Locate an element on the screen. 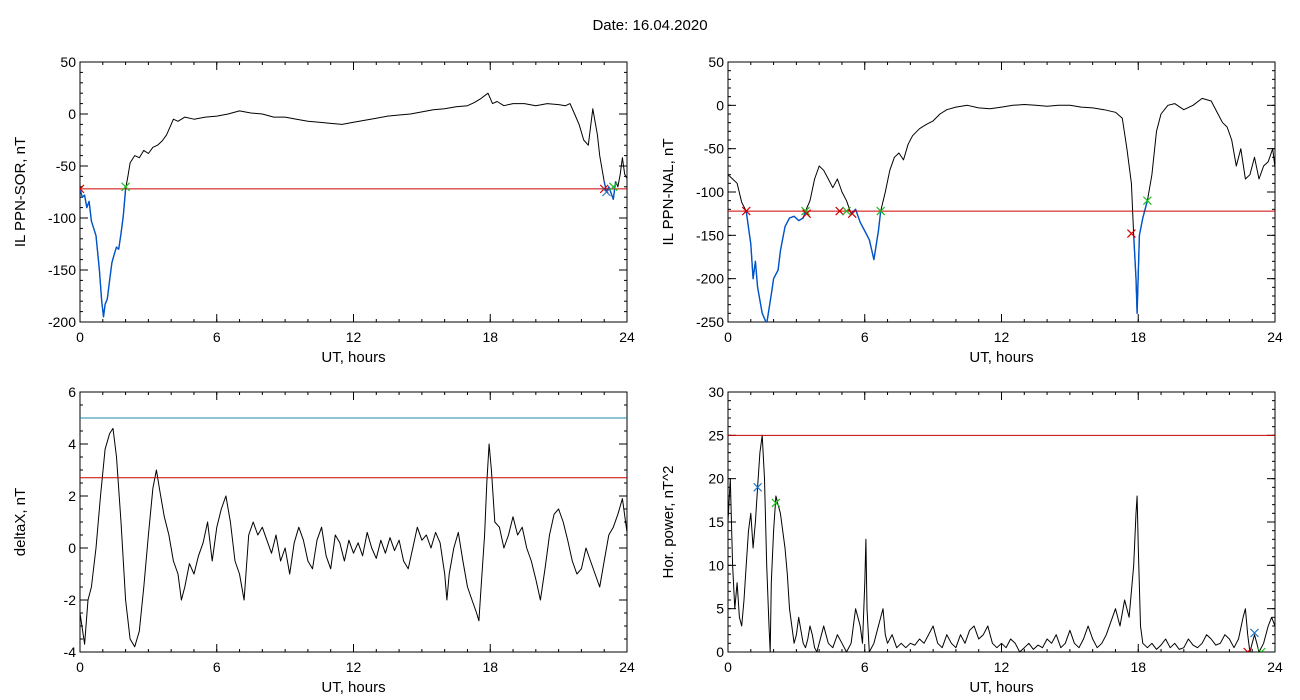  y-tick-label: 4 is located at coordinates (72, 444).